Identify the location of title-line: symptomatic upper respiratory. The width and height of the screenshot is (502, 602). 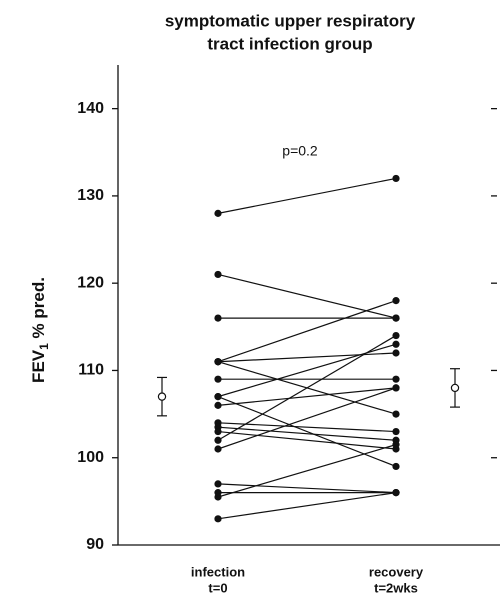
(290, 20).